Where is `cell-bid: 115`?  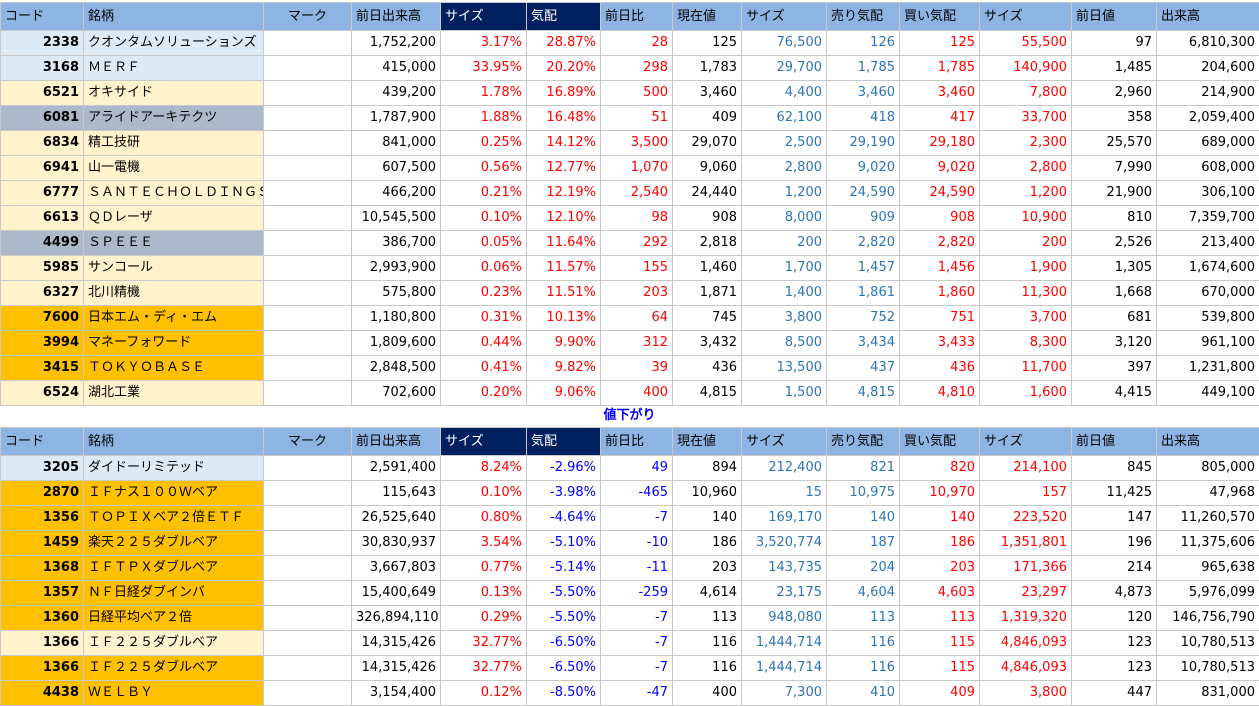 cell-bid: 115 is located at coordinates (940, 643).